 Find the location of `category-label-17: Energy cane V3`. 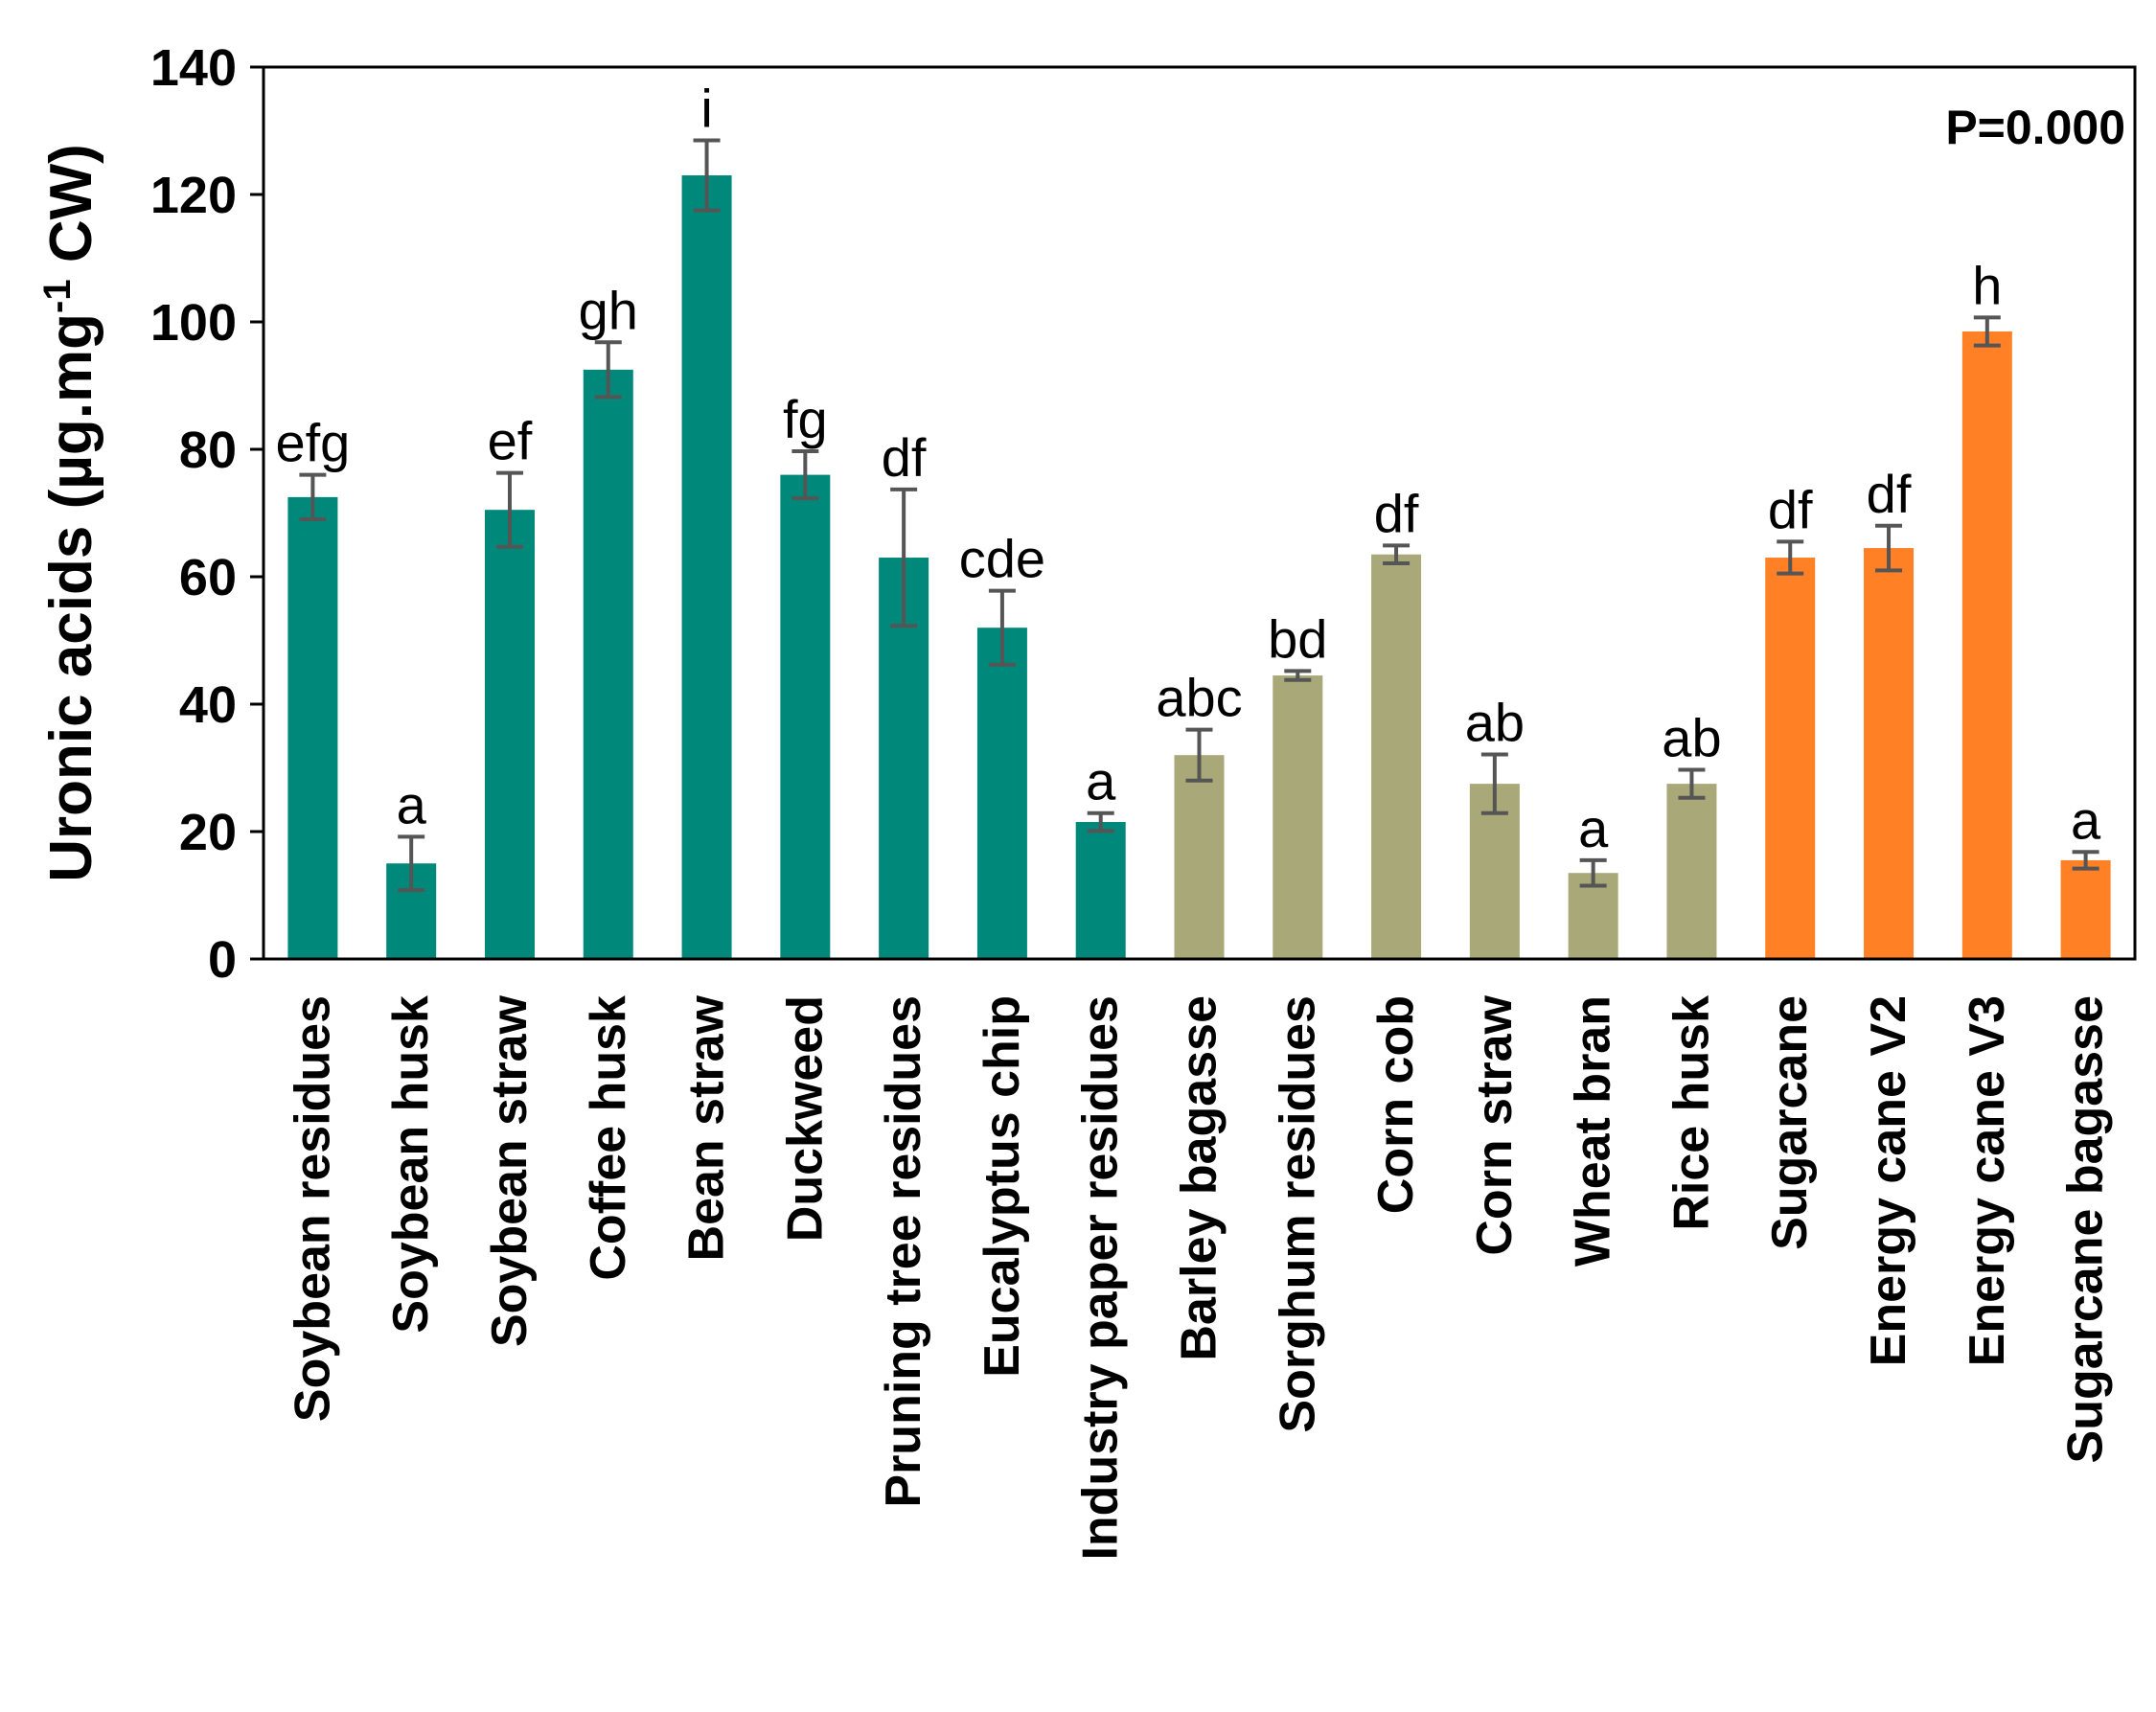

category-label-17: Energy cane V3 is located at coordinates (1987, 1180).